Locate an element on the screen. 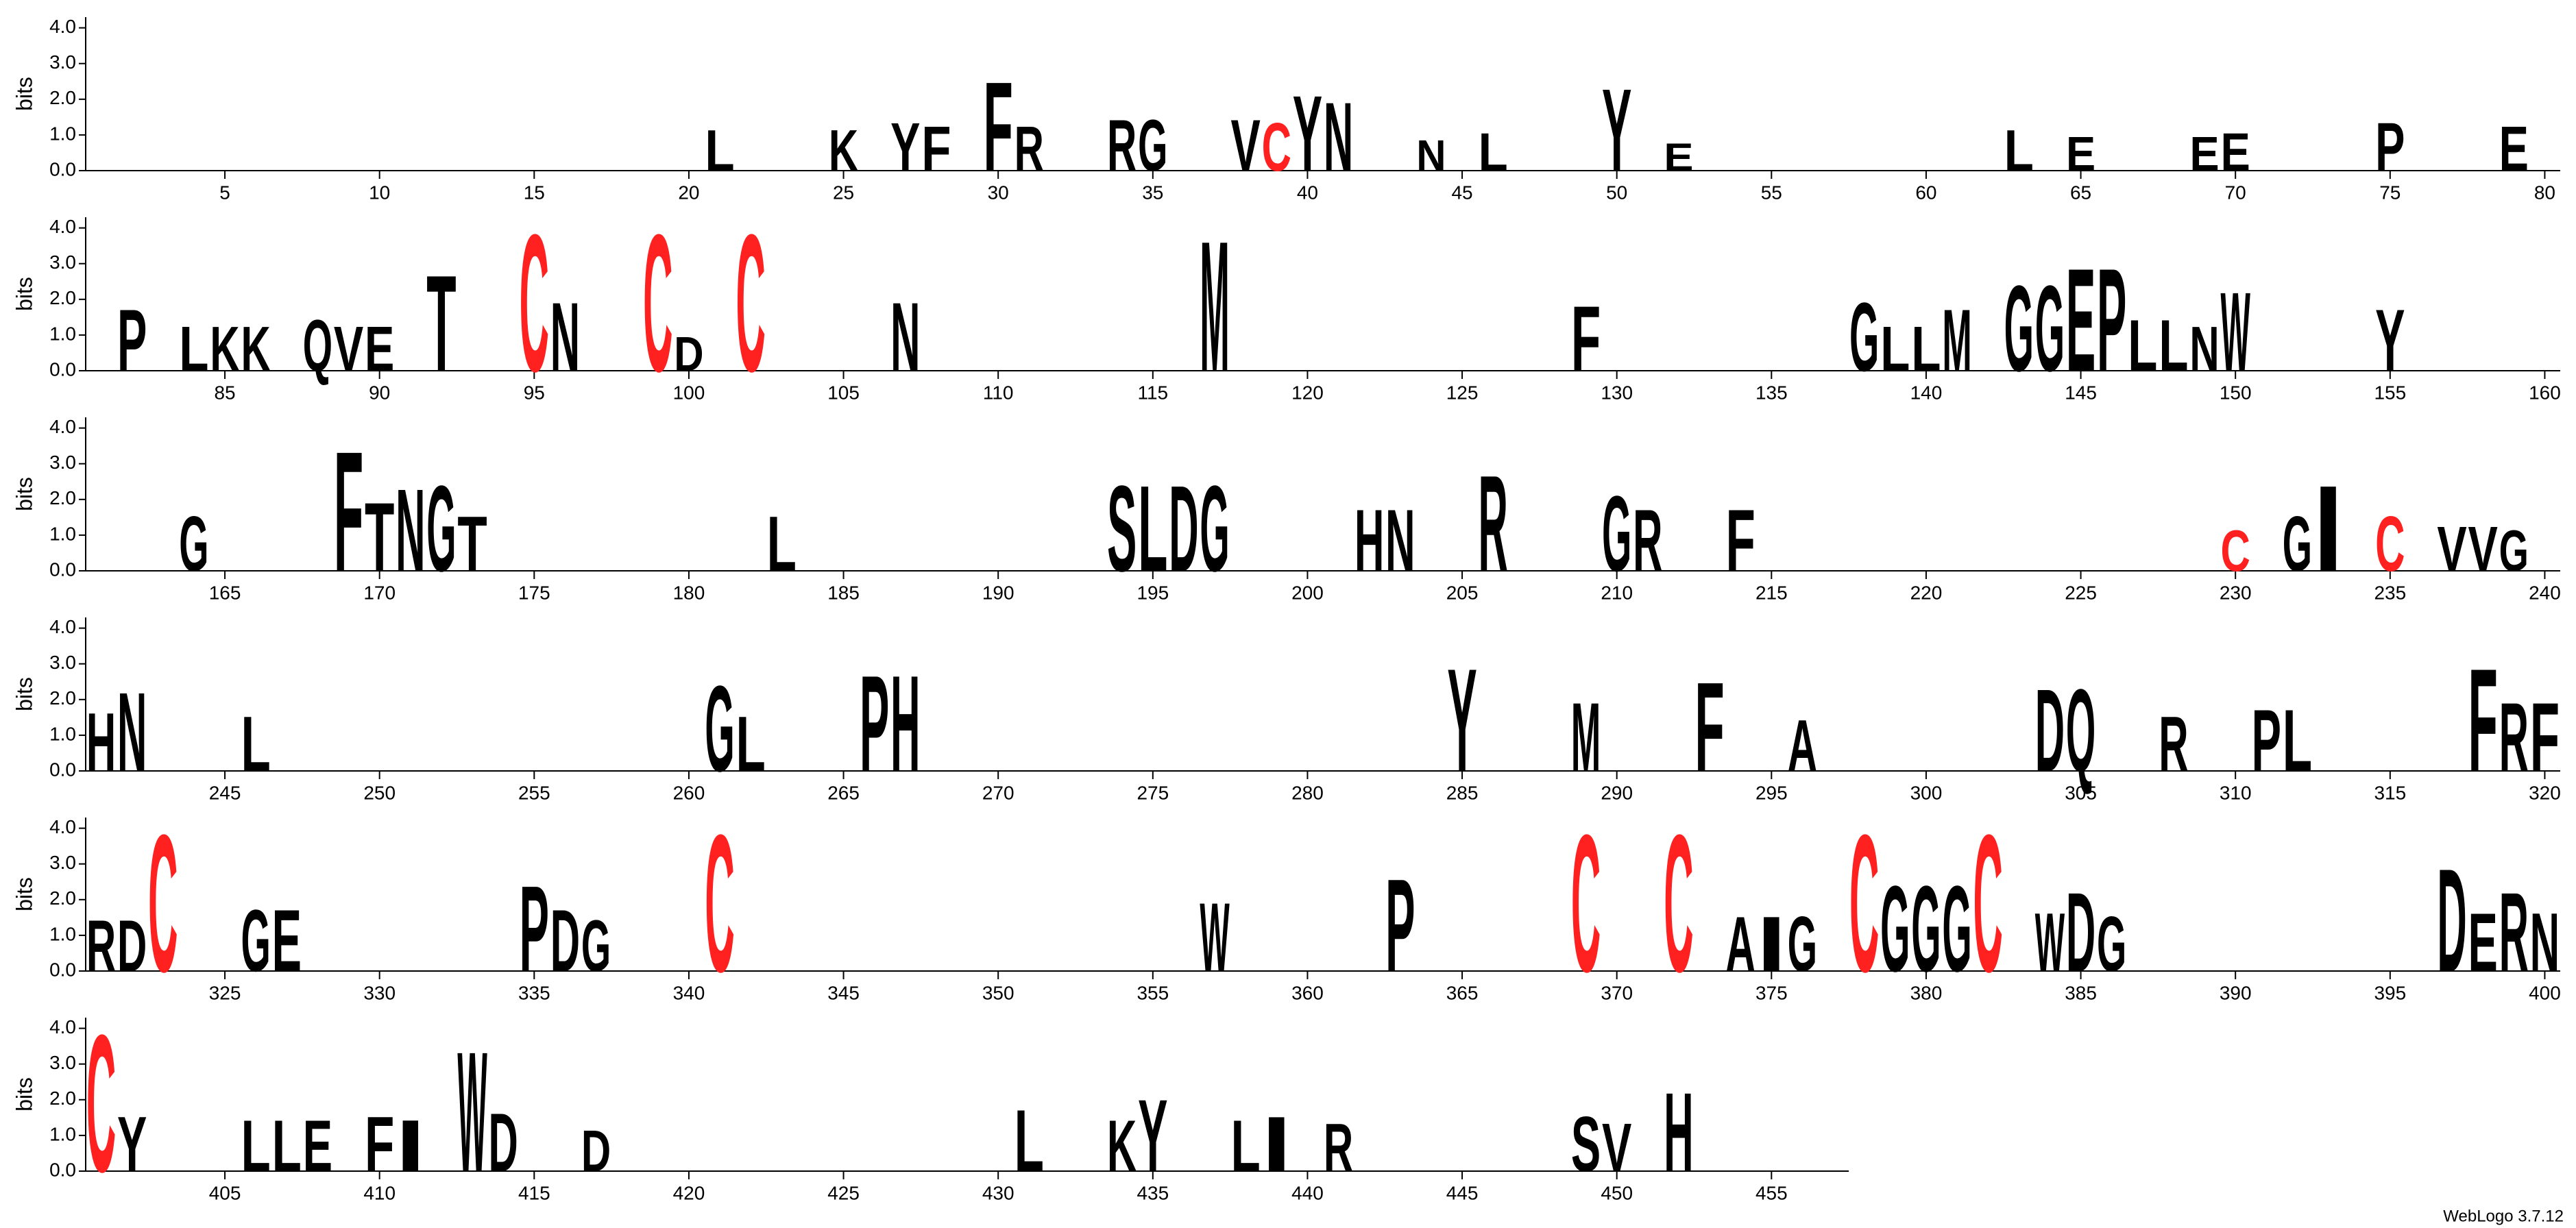 The width and height of the screenshot is (2576, 1228). logo-letter: Q is located at coordinates (317, 346).